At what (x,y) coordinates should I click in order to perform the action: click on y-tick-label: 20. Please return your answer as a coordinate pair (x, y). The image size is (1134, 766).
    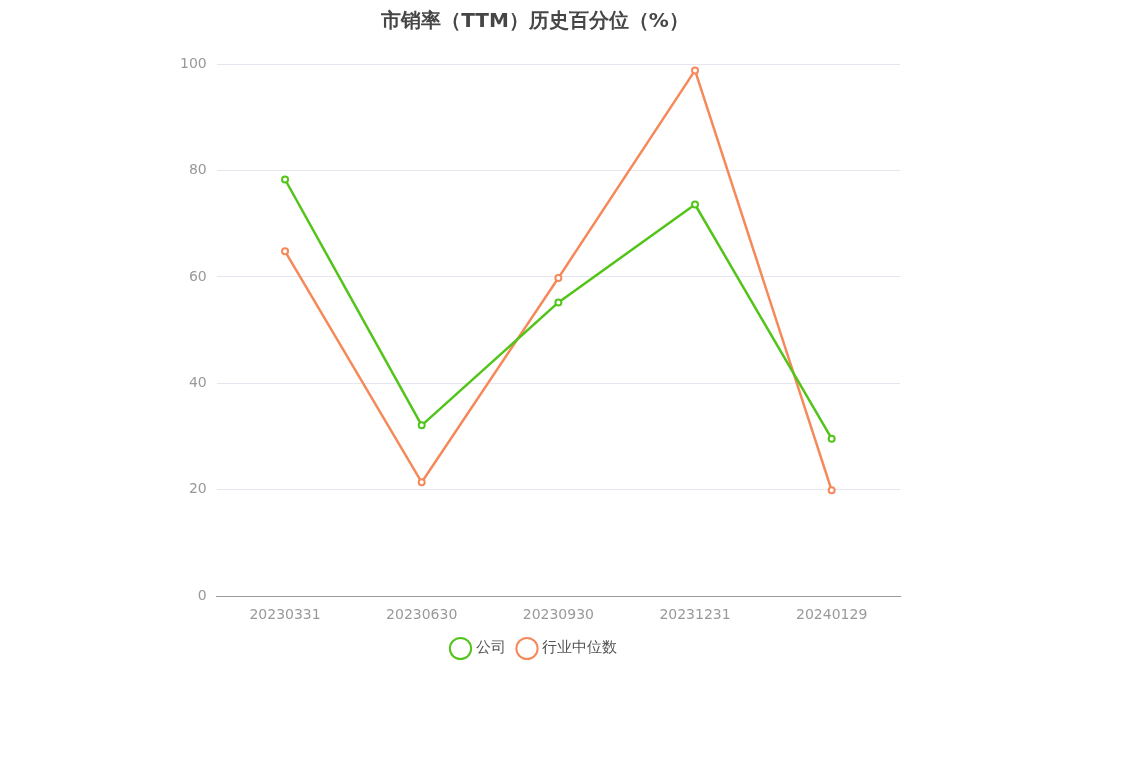
    Looking at the image, I should click on (197, 488).